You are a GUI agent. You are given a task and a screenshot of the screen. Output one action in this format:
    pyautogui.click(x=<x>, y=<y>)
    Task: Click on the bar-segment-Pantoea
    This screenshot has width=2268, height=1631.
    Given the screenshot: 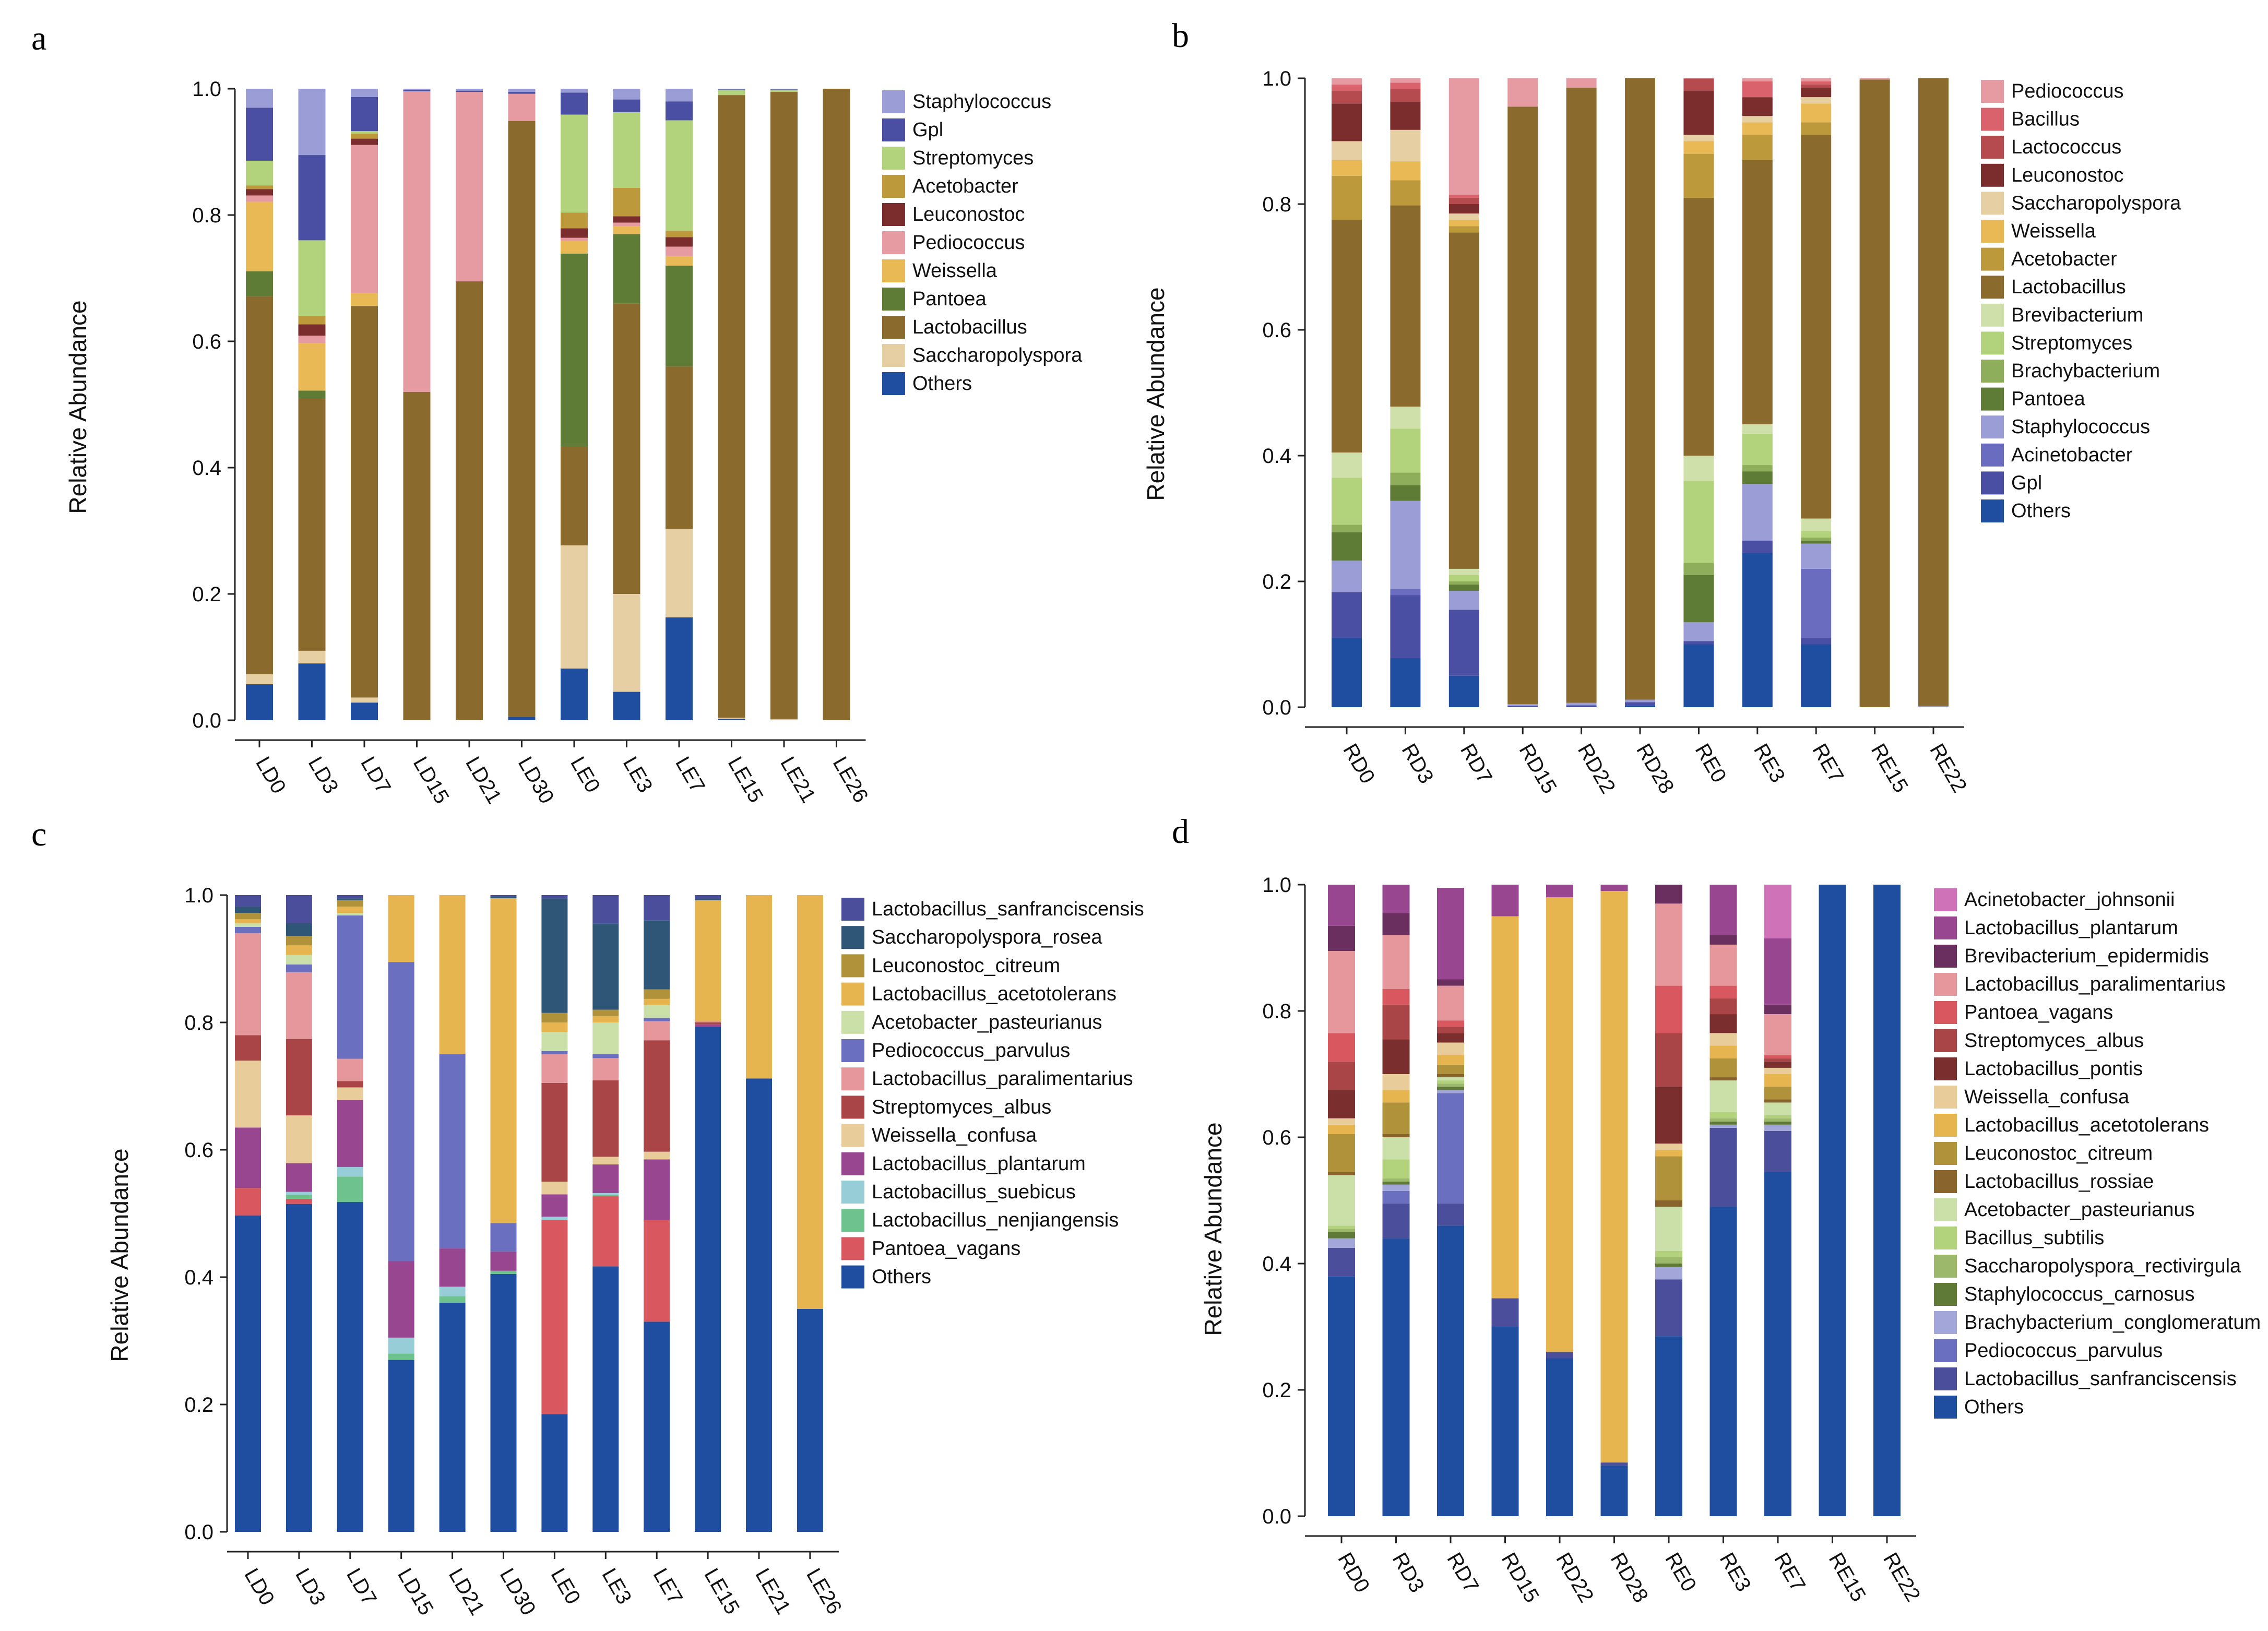 What is the action you would take?
    pyautogui.click(x=626, y=269)
    